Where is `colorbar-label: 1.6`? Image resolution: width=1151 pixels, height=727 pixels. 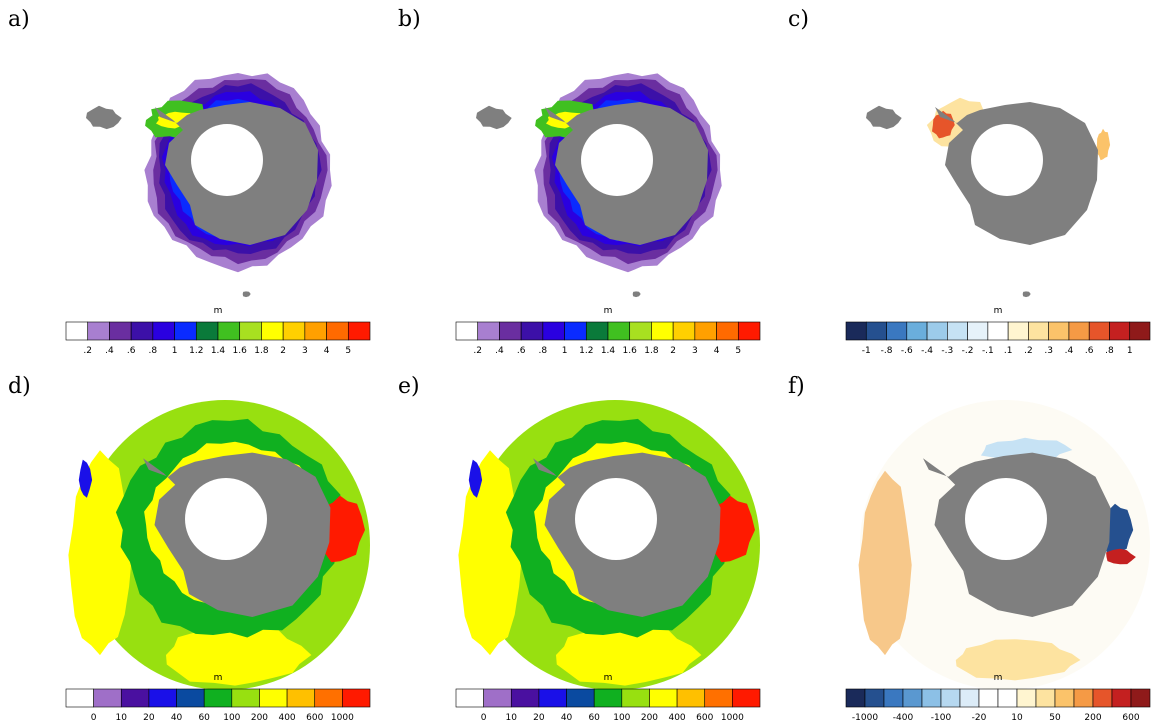 colorbar-label: 1.6 is located at coordinates (630, 351).